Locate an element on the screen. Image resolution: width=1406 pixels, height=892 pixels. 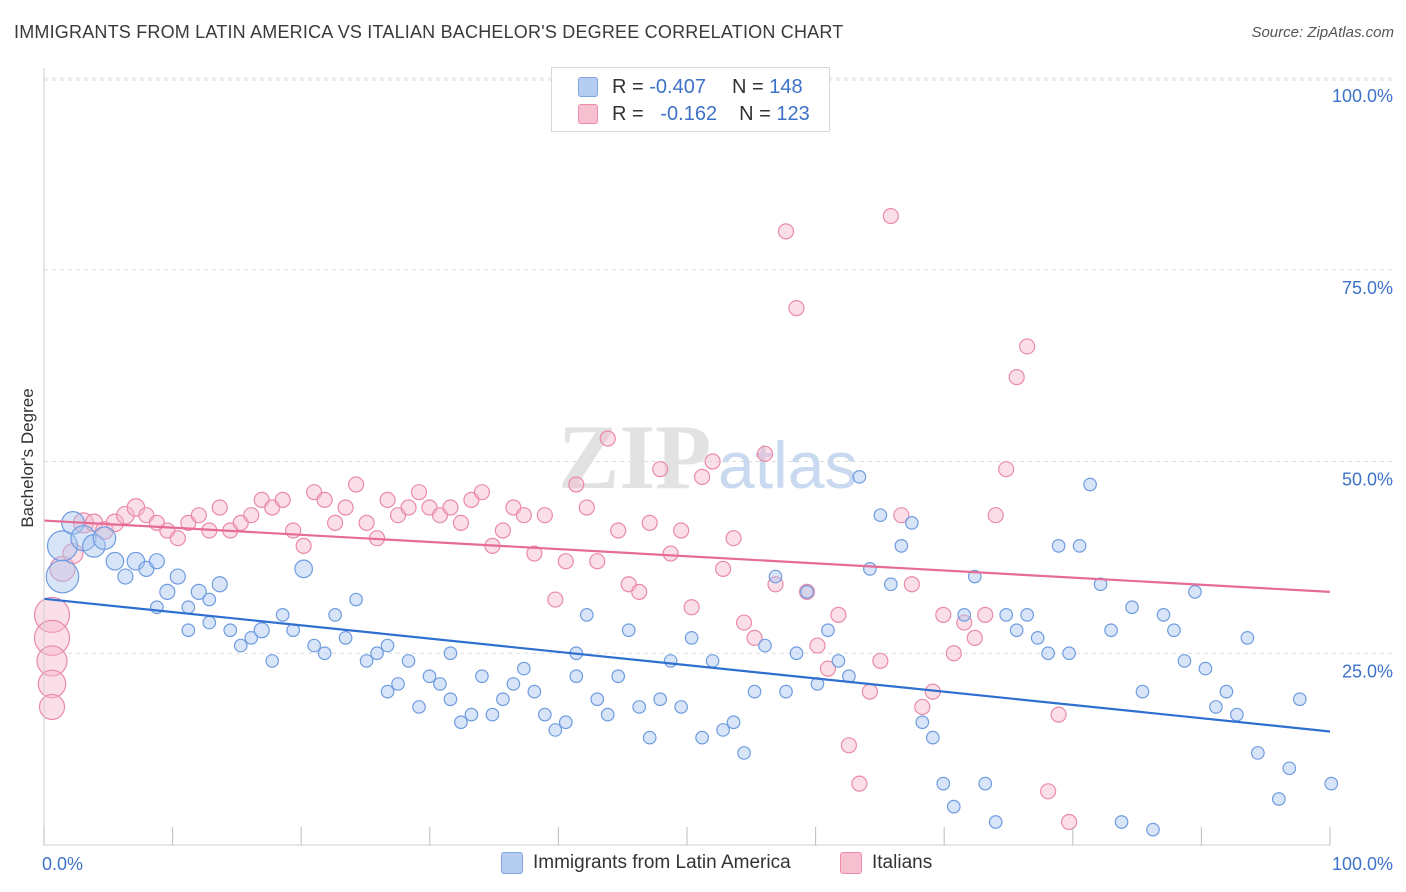
legend-row-latin-america: R = -0.407 N = 148 is located at coordinates (690, 87).